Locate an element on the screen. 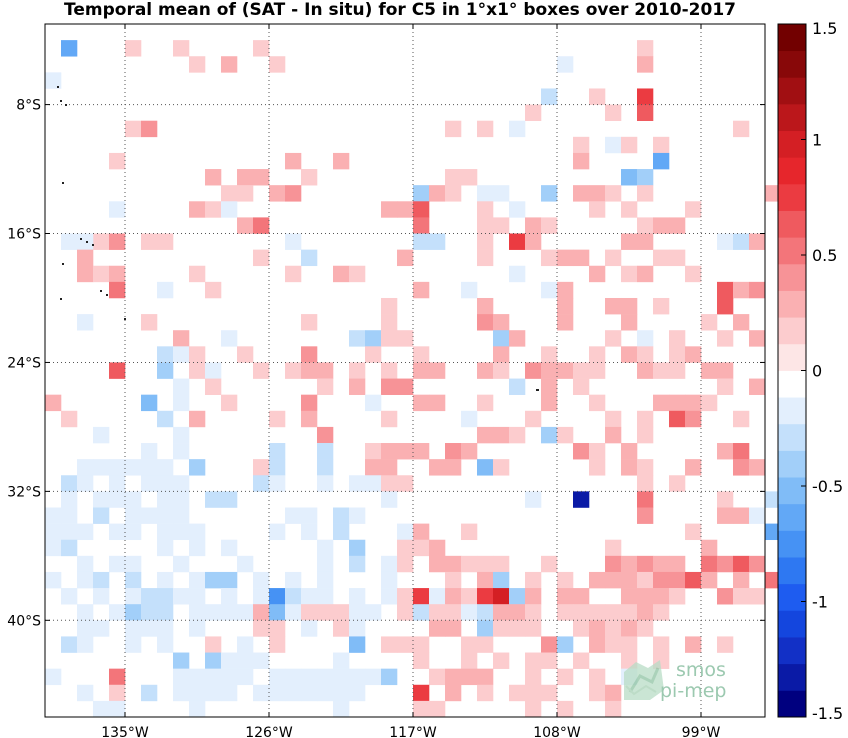  y-tick-label: 40°S is located at coordinates (24, 621).